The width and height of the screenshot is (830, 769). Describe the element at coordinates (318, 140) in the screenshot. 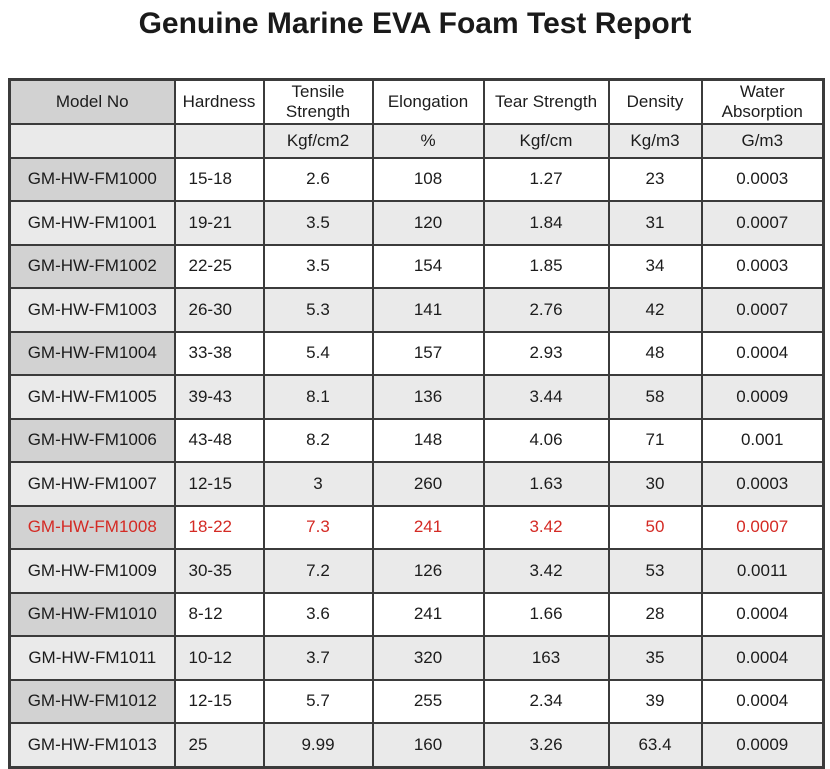

I see `unit-tensile-strength: Kgf/cm2` at that location.